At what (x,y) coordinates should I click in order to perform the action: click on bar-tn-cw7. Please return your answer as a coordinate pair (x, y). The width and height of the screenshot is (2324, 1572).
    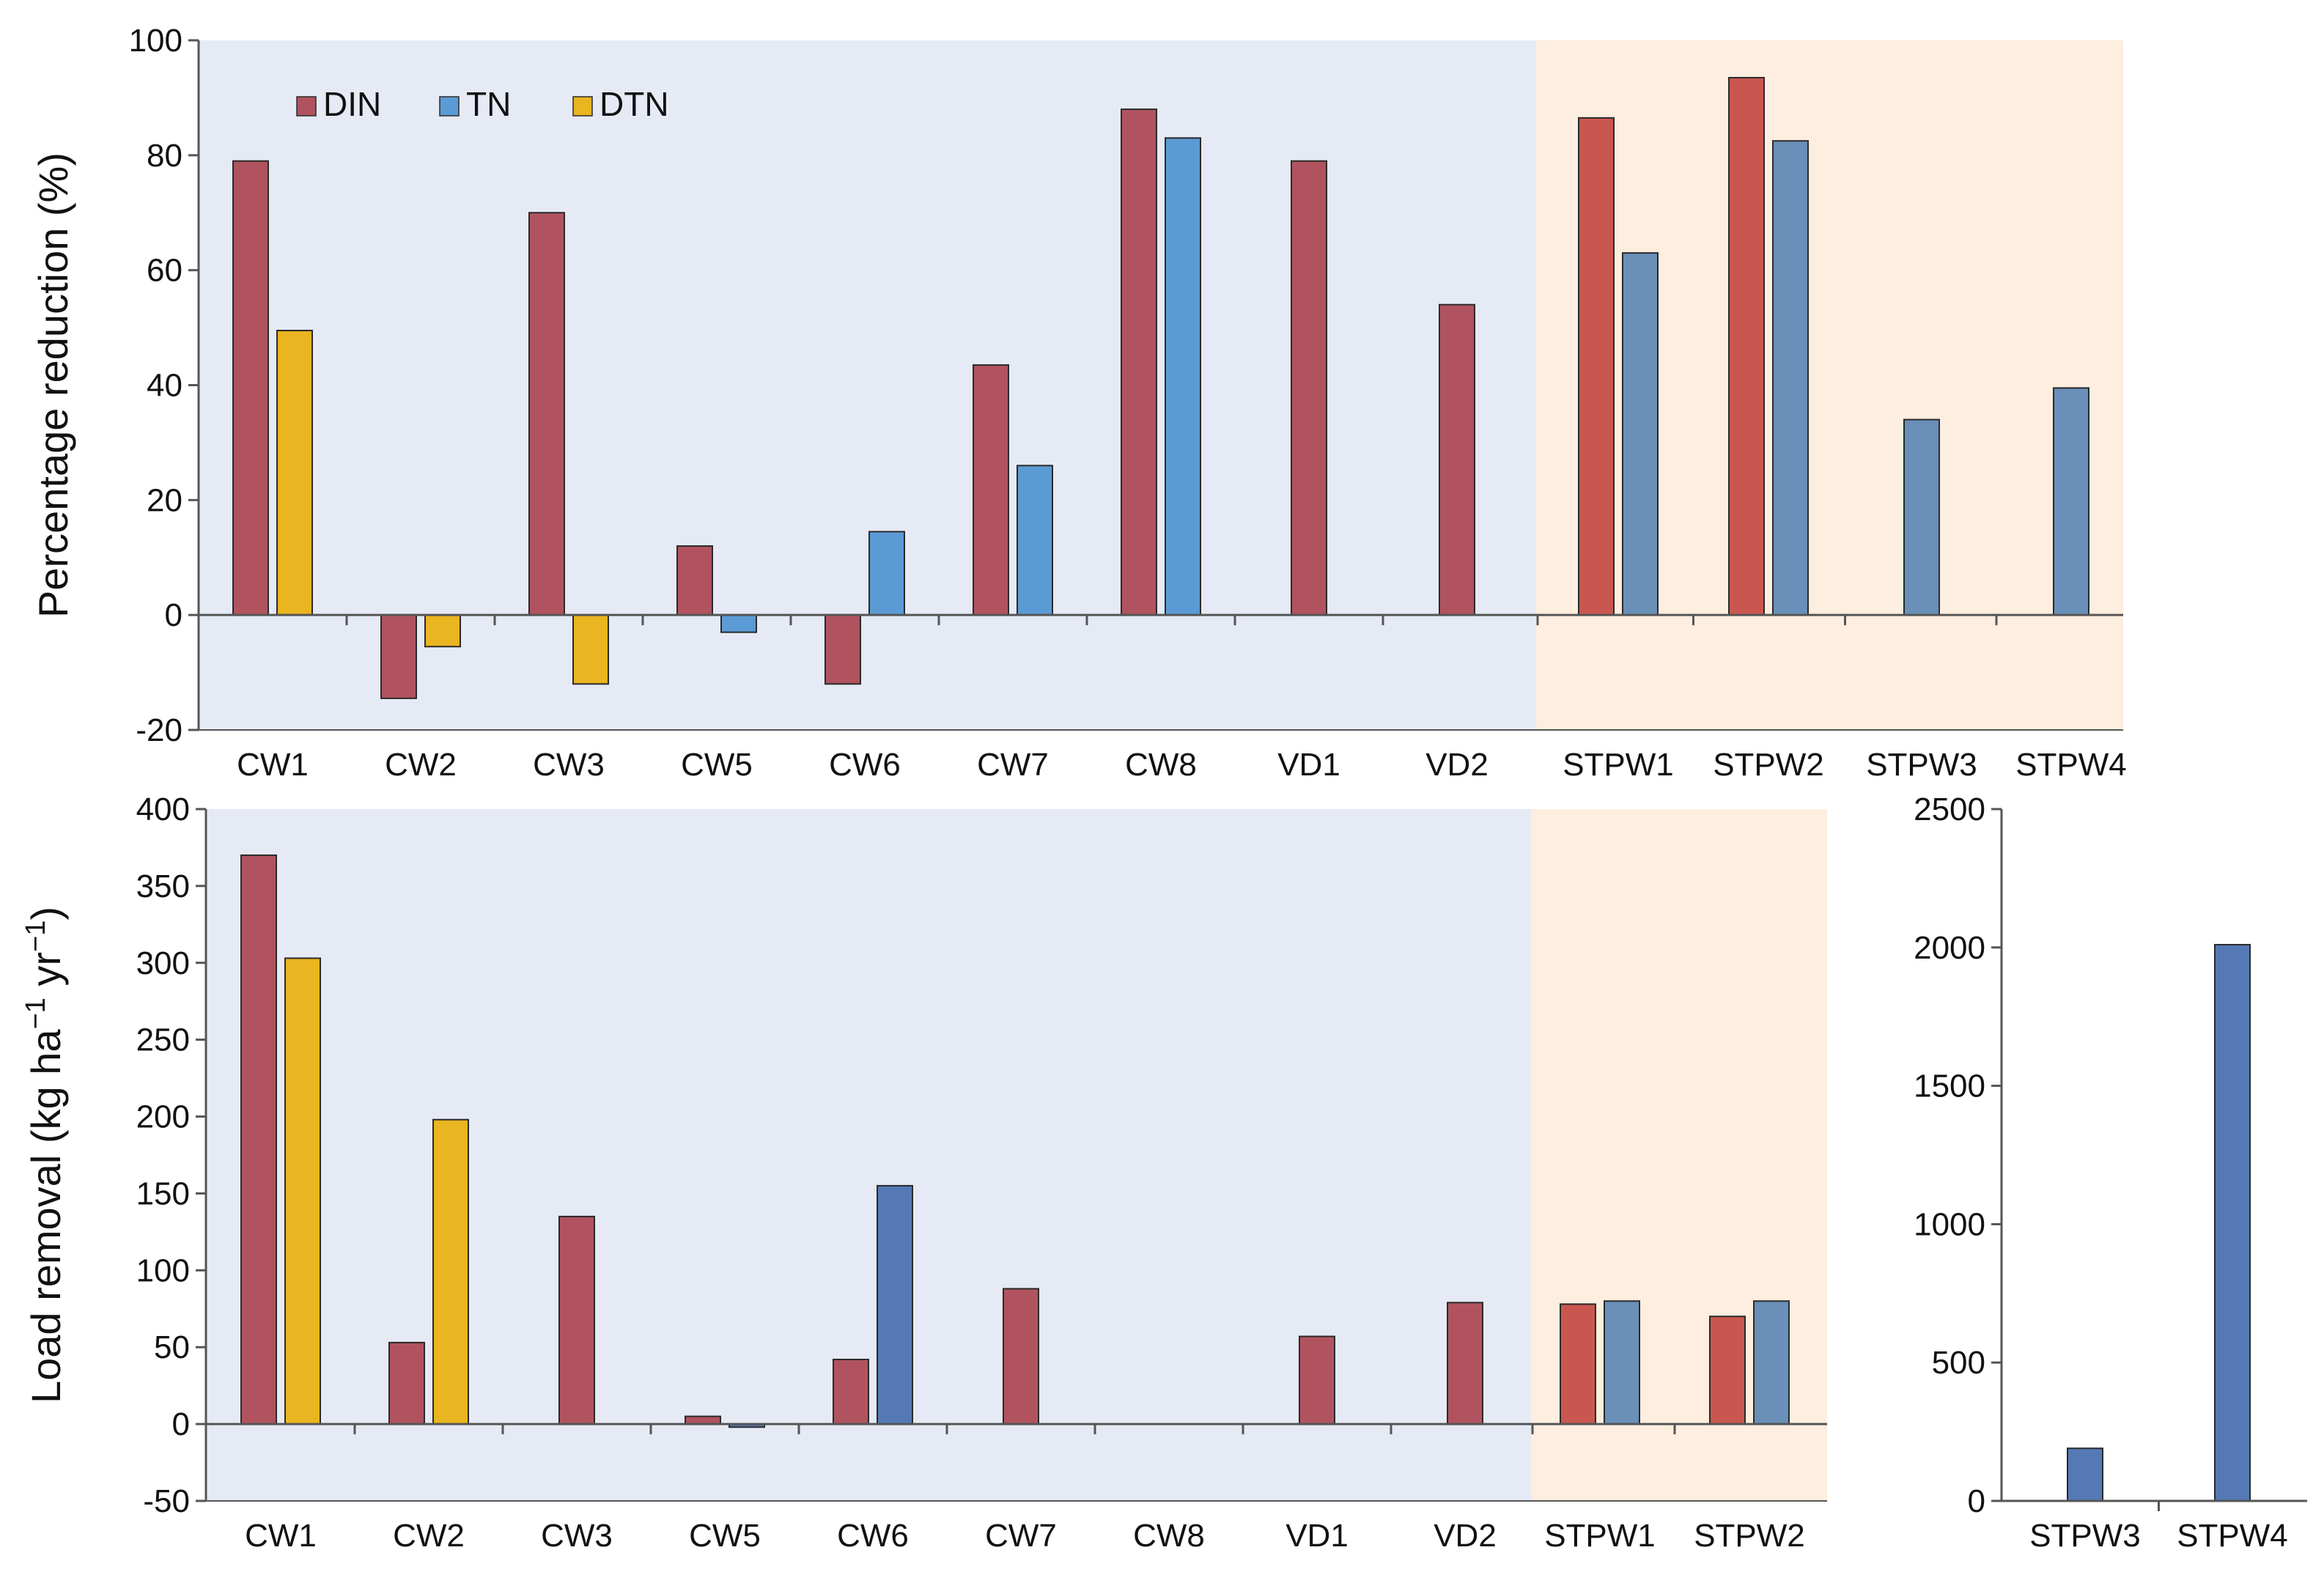
    Looking at the image, I should click on (1035, 540).